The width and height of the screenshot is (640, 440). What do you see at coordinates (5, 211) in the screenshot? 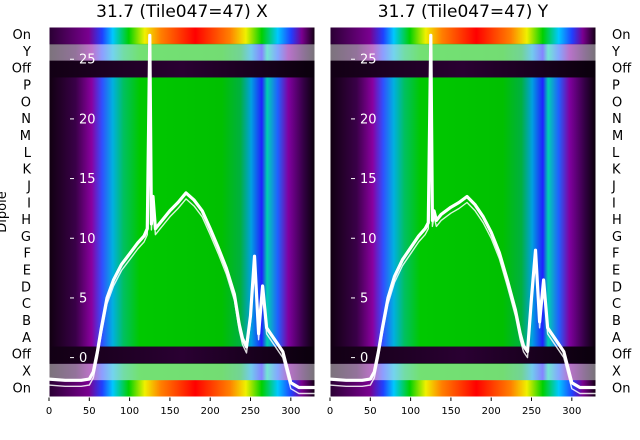
I see `y-axis-label: Dipole` at bounding box center [5, 211].